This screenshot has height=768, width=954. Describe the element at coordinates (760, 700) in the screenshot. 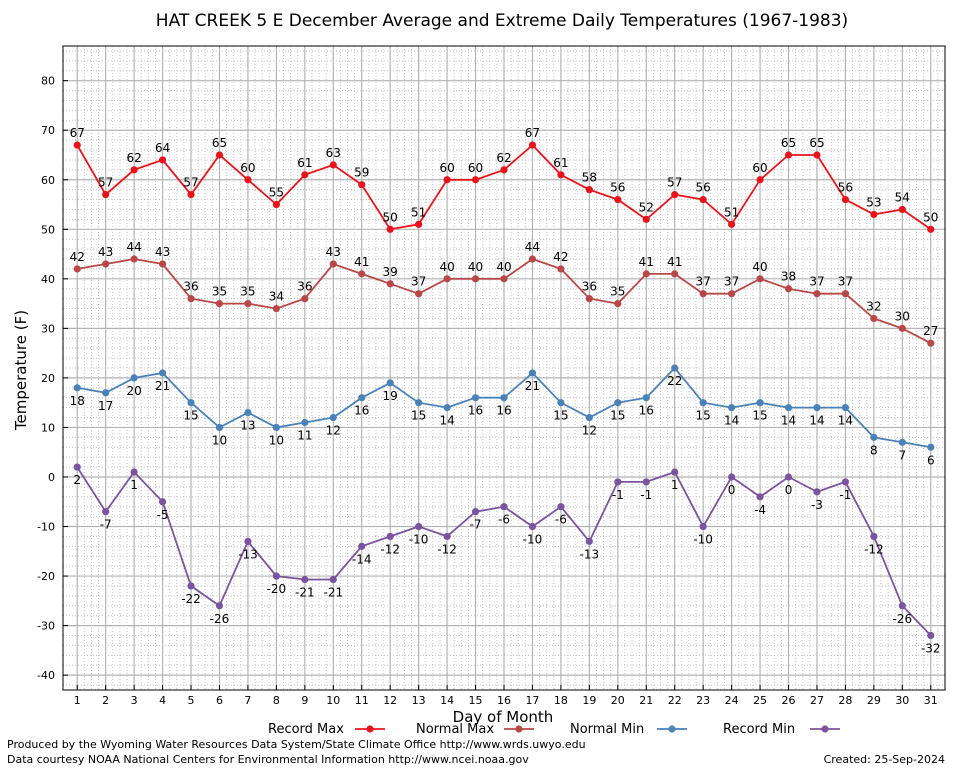

I see `x-tick-label: 25` at that location.